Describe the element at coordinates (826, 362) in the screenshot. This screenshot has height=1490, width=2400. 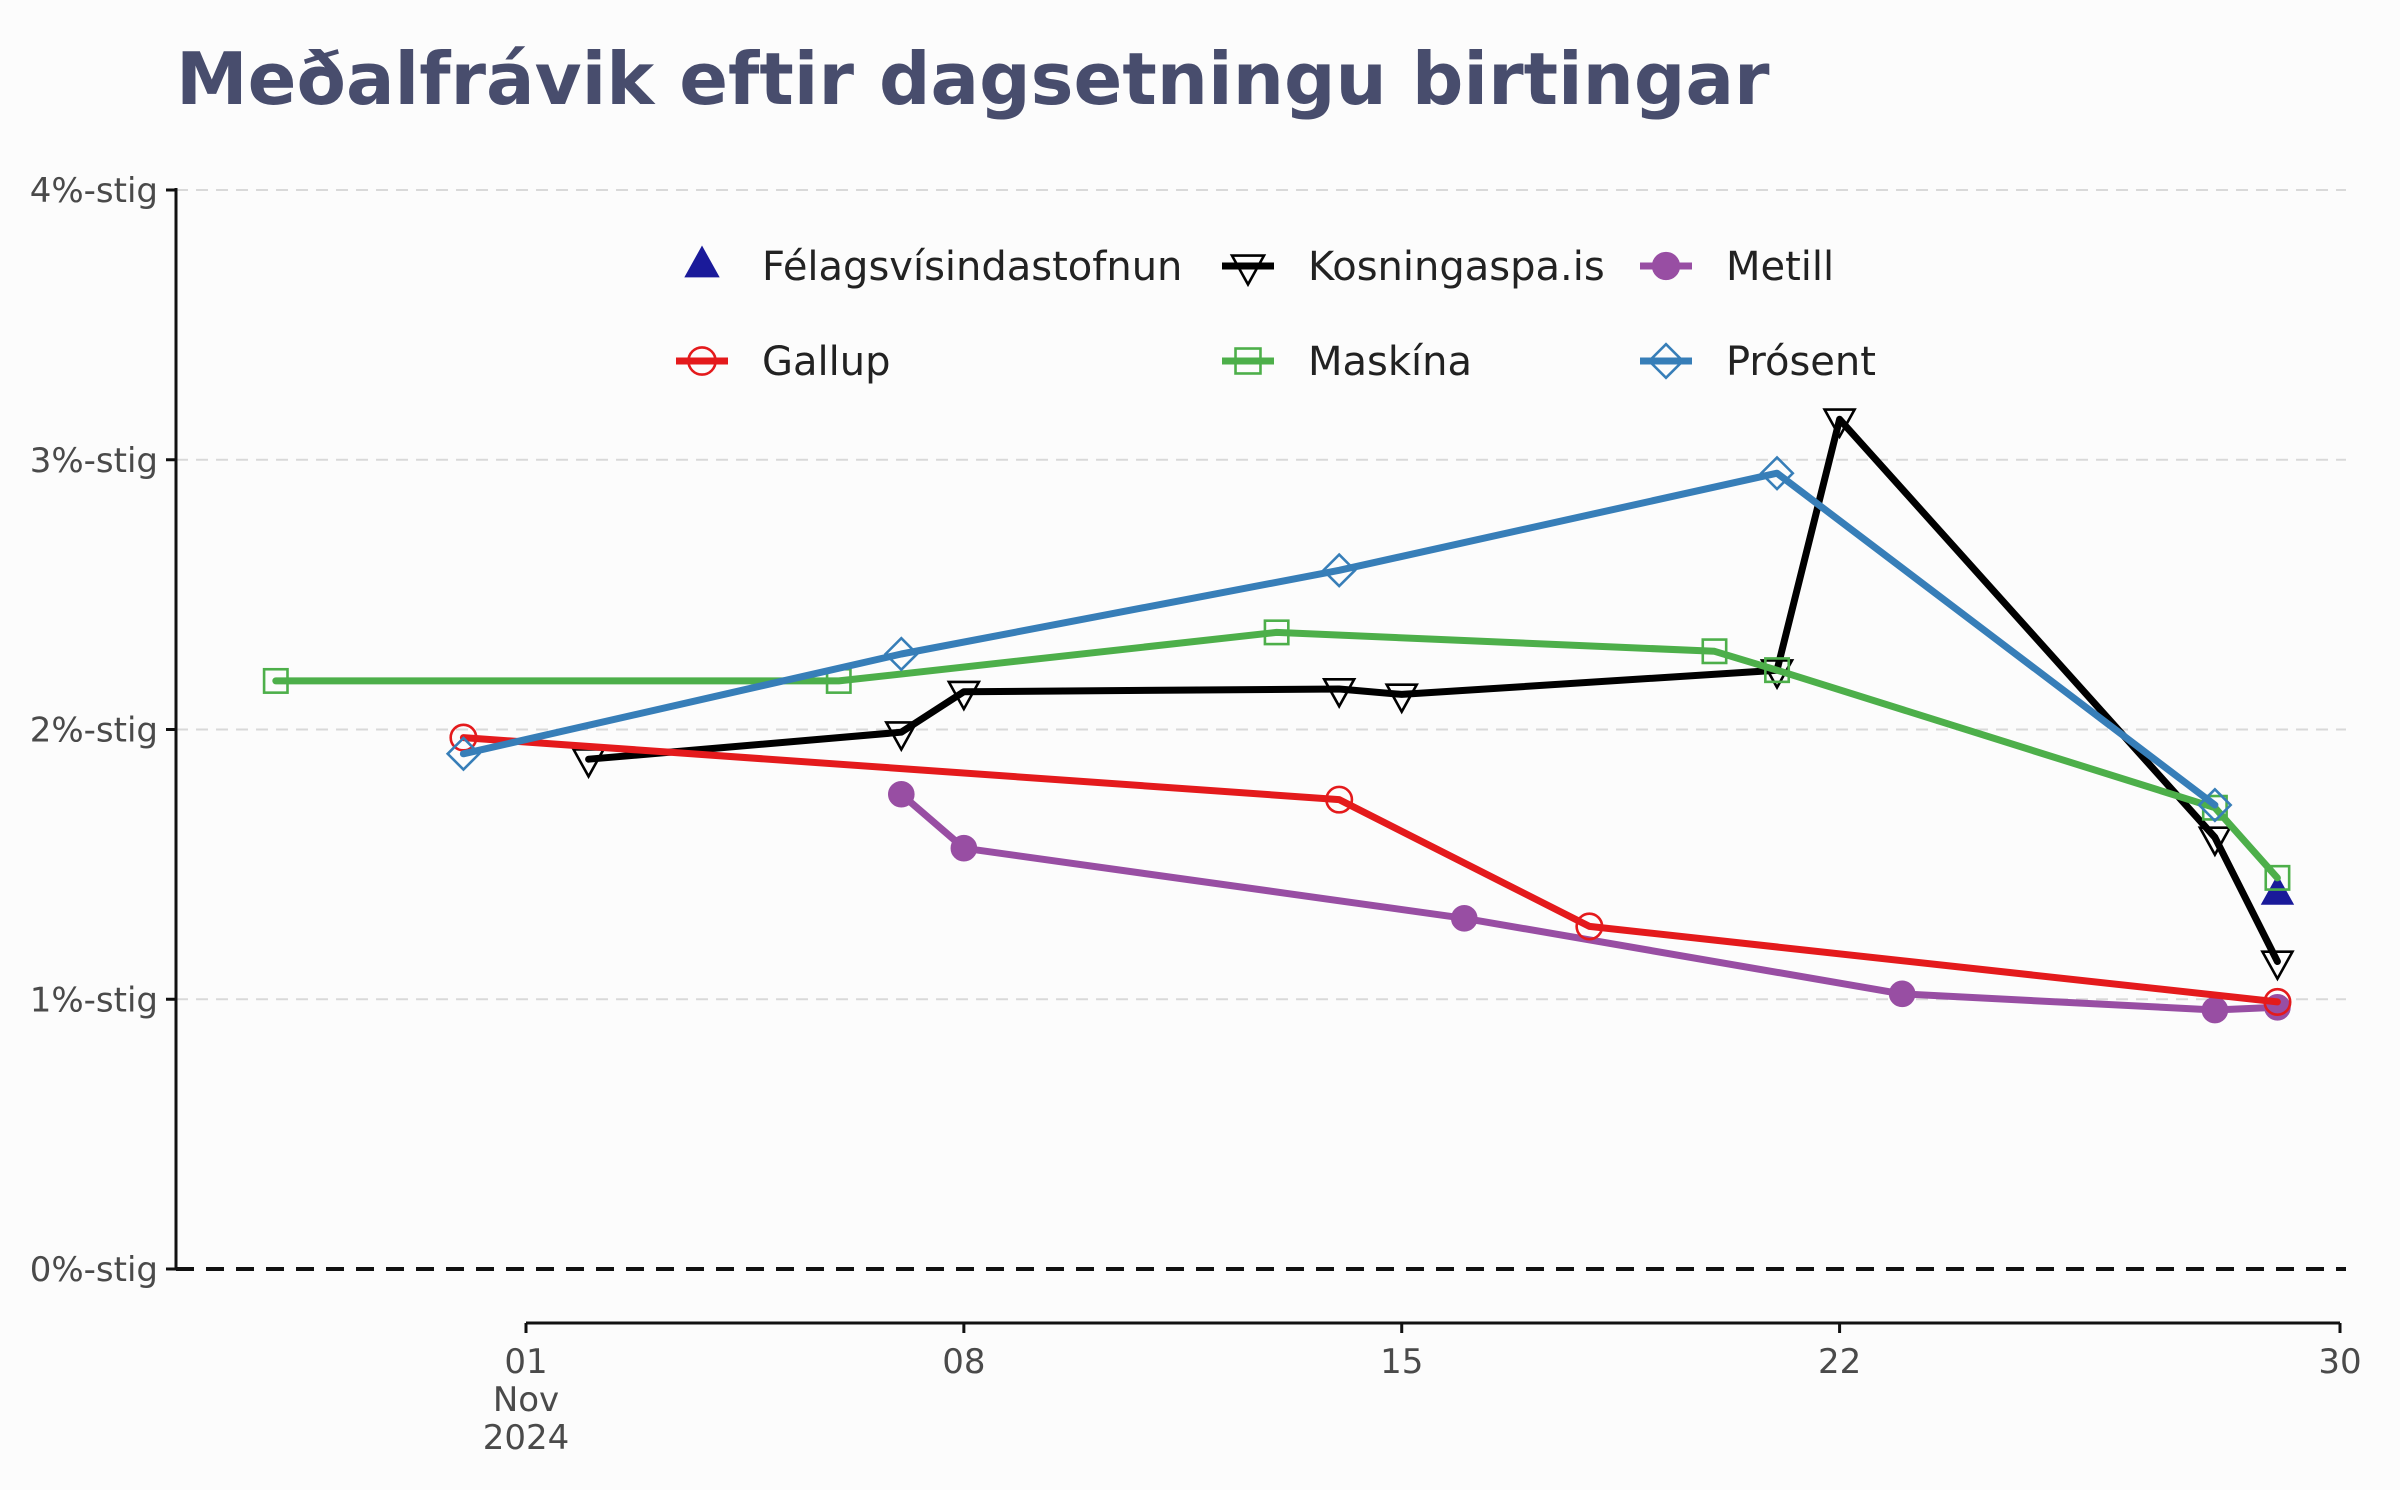
I see `legend-label: Gallup` at that location.